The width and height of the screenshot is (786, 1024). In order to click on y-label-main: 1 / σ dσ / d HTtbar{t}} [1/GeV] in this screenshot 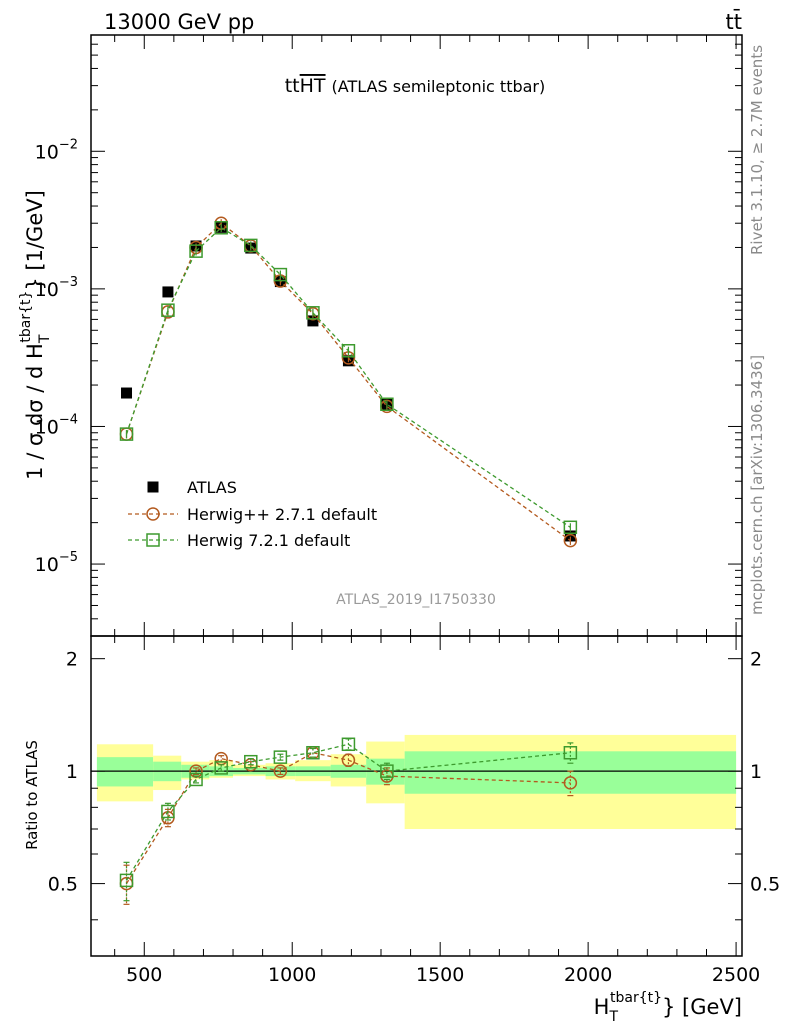, I will do `click(35, 335)`.